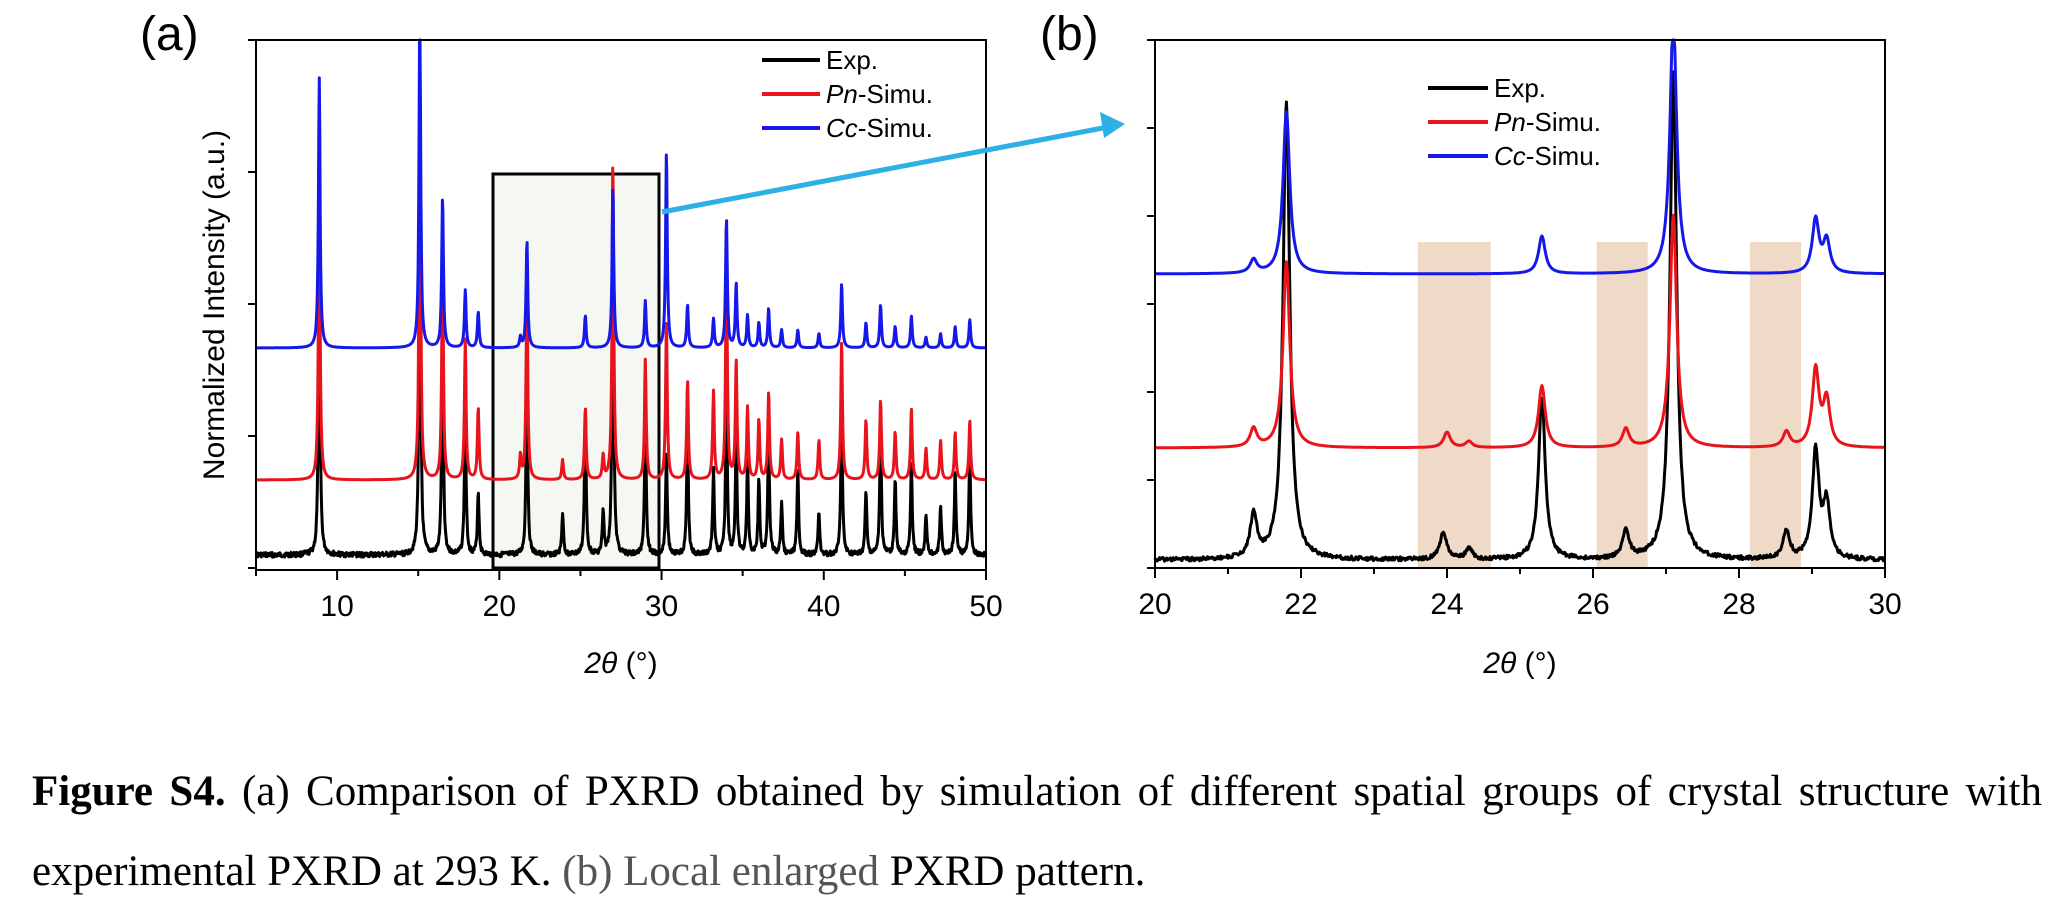 This screenshot has width=2065, height=915. I want to click on panel-b-xlabel-var: 2θ, so click(1499, 663).